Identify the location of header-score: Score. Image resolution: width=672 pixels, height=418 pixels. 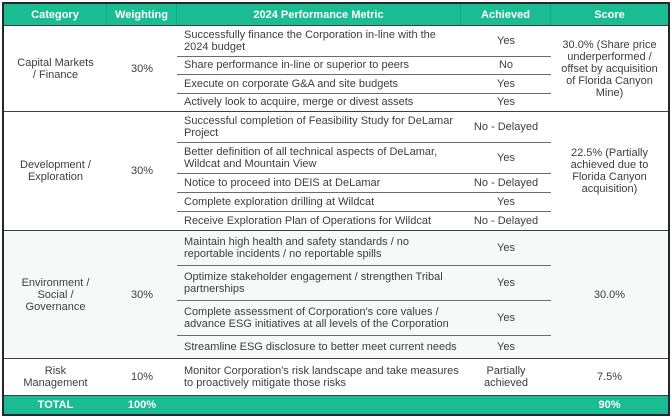
(609, 14).